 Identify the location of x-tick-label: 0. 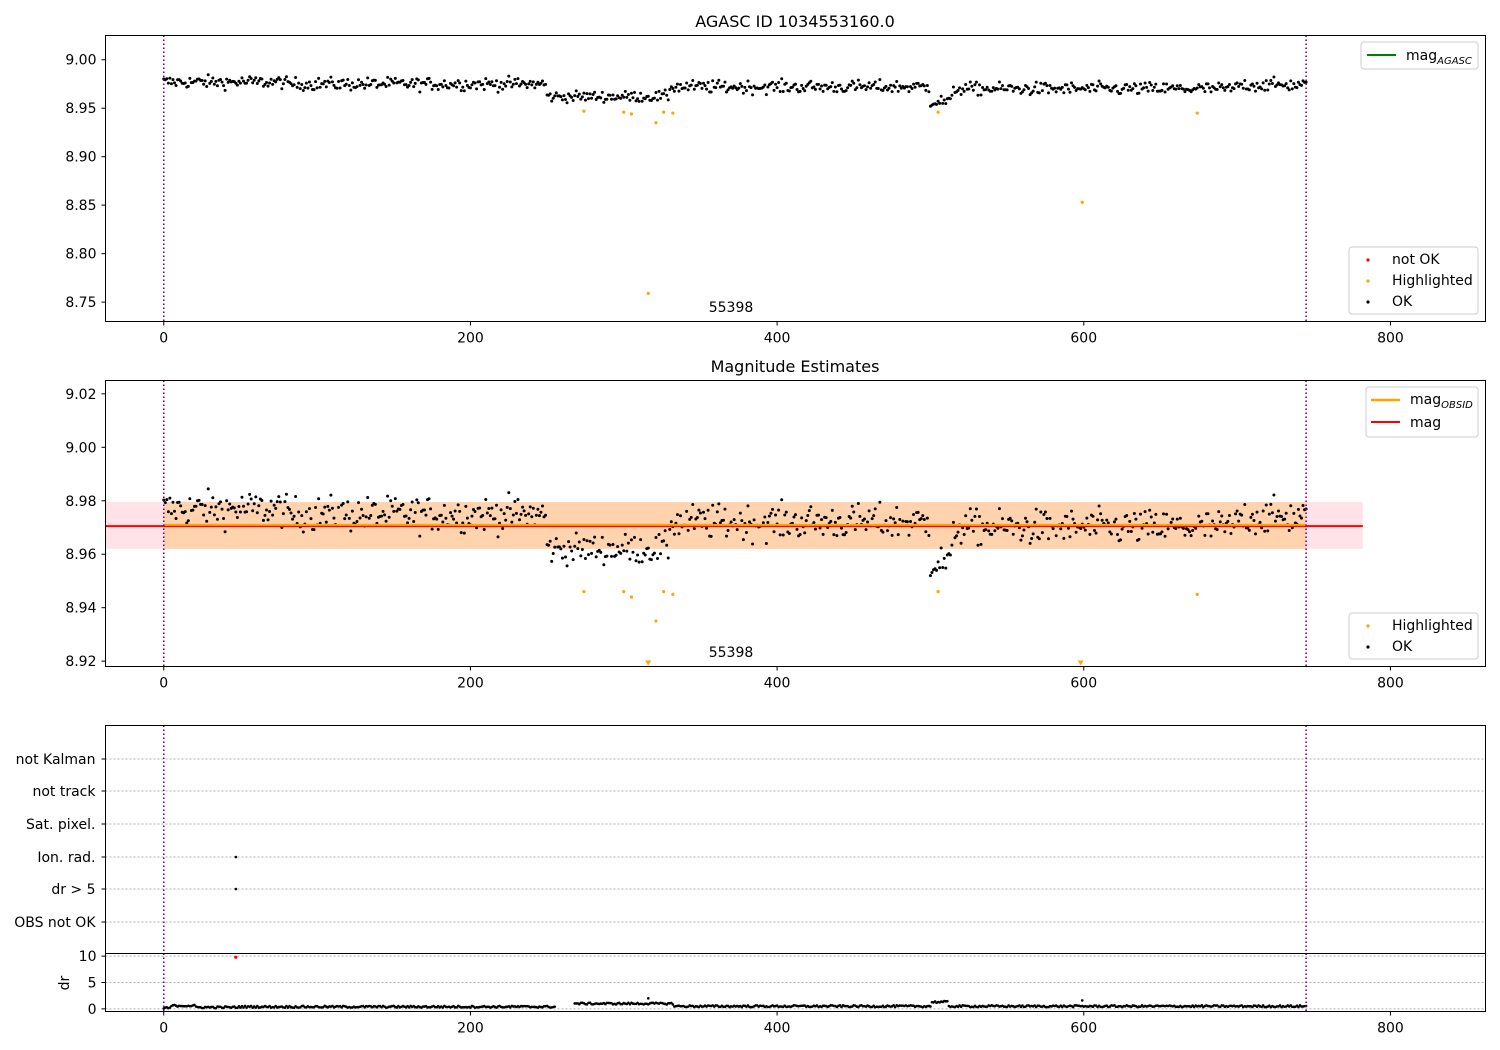
(163, 339).